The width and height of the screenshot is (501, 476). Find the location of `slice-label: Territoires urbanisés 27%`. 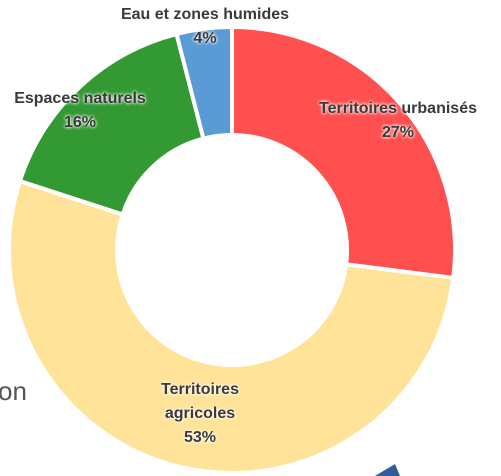

slice-label: Territoires urbanisés 27% is located at coordinates (398, 121).